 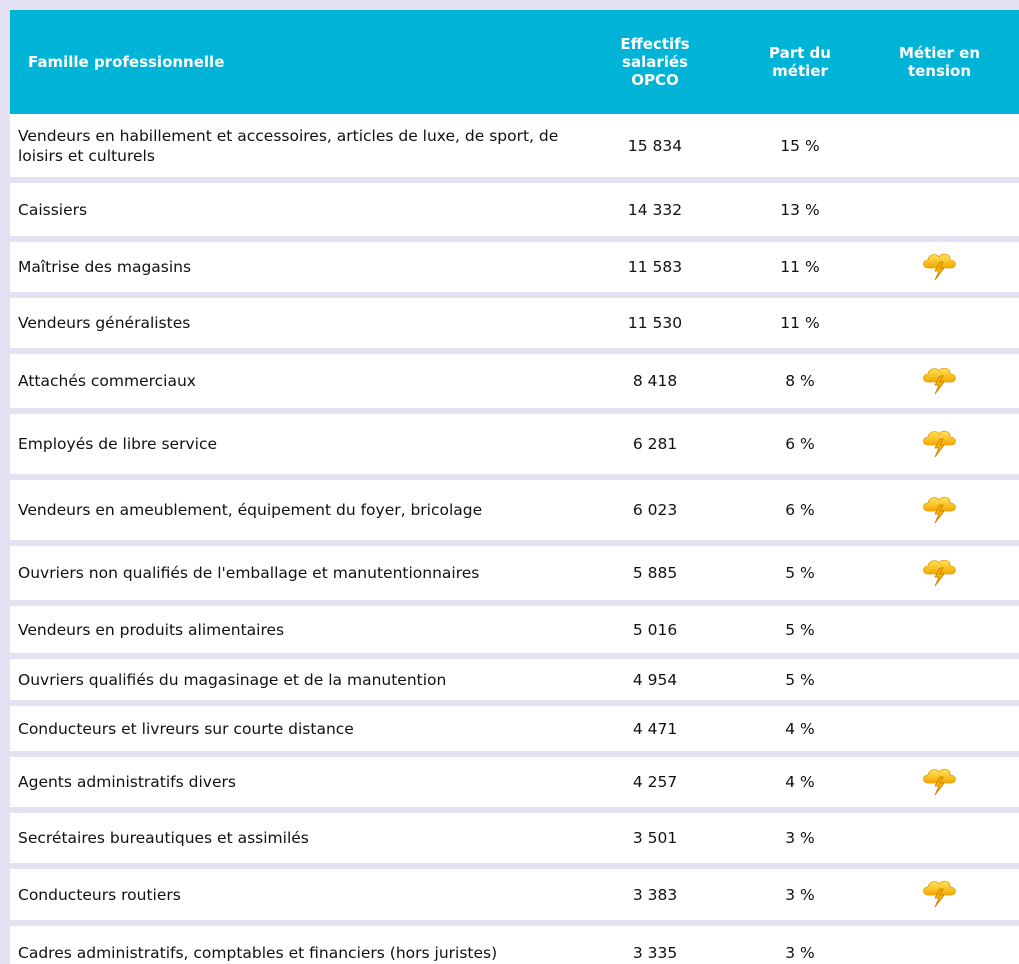 What do you see at coordinates (290, 62) in the screenshot?
I see `column-header: Famille professionnelle` at bounding box center [290, 62].